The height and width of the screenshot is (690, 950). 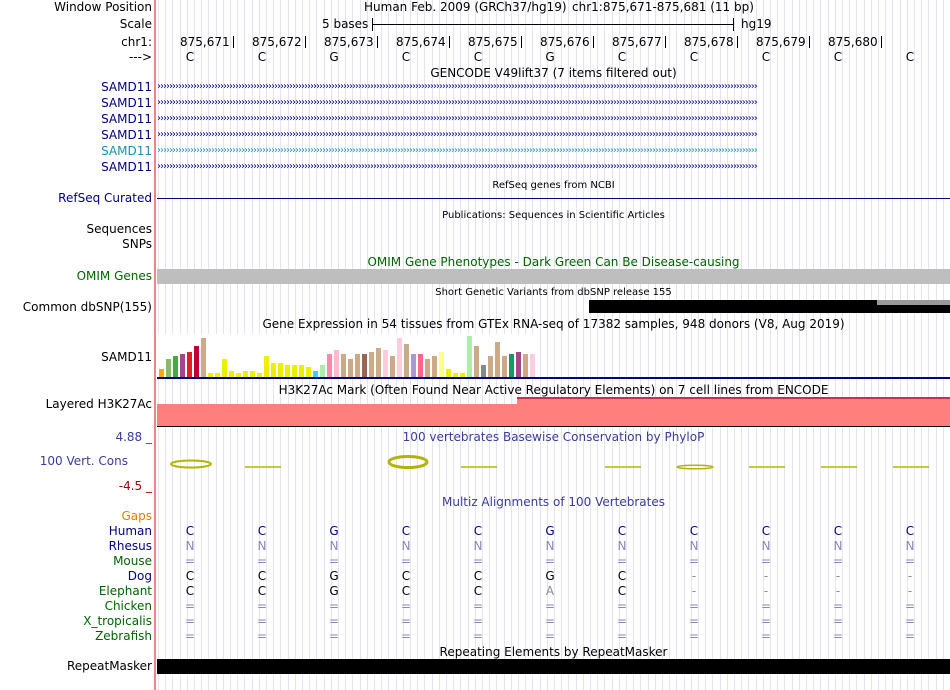 What do you see at coordinates (109, 666) in the screenshot?
I see `repeatmasker-label: RepeatMasker` at bounding box center [109, 666].